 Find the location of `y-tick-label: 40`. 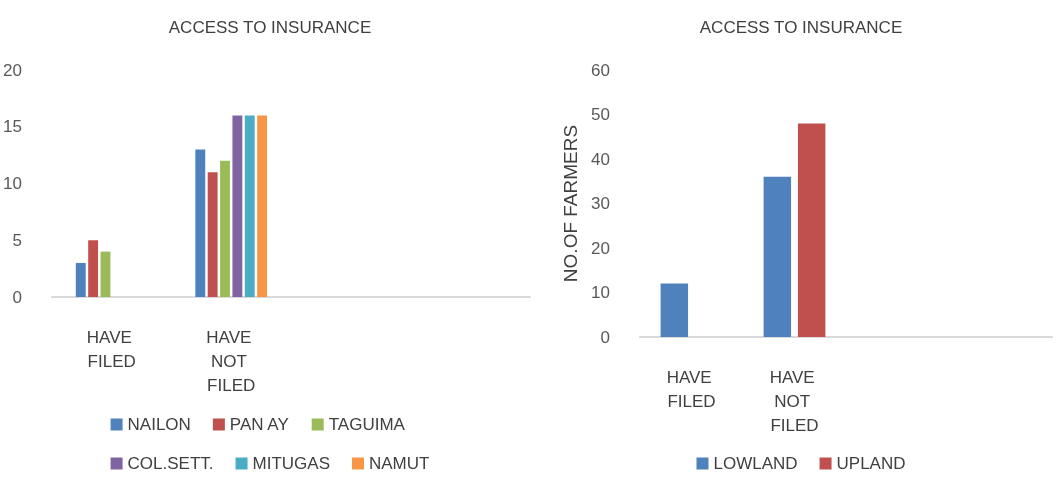

y-tick-label: 40 is located at coordinates (600, 159).